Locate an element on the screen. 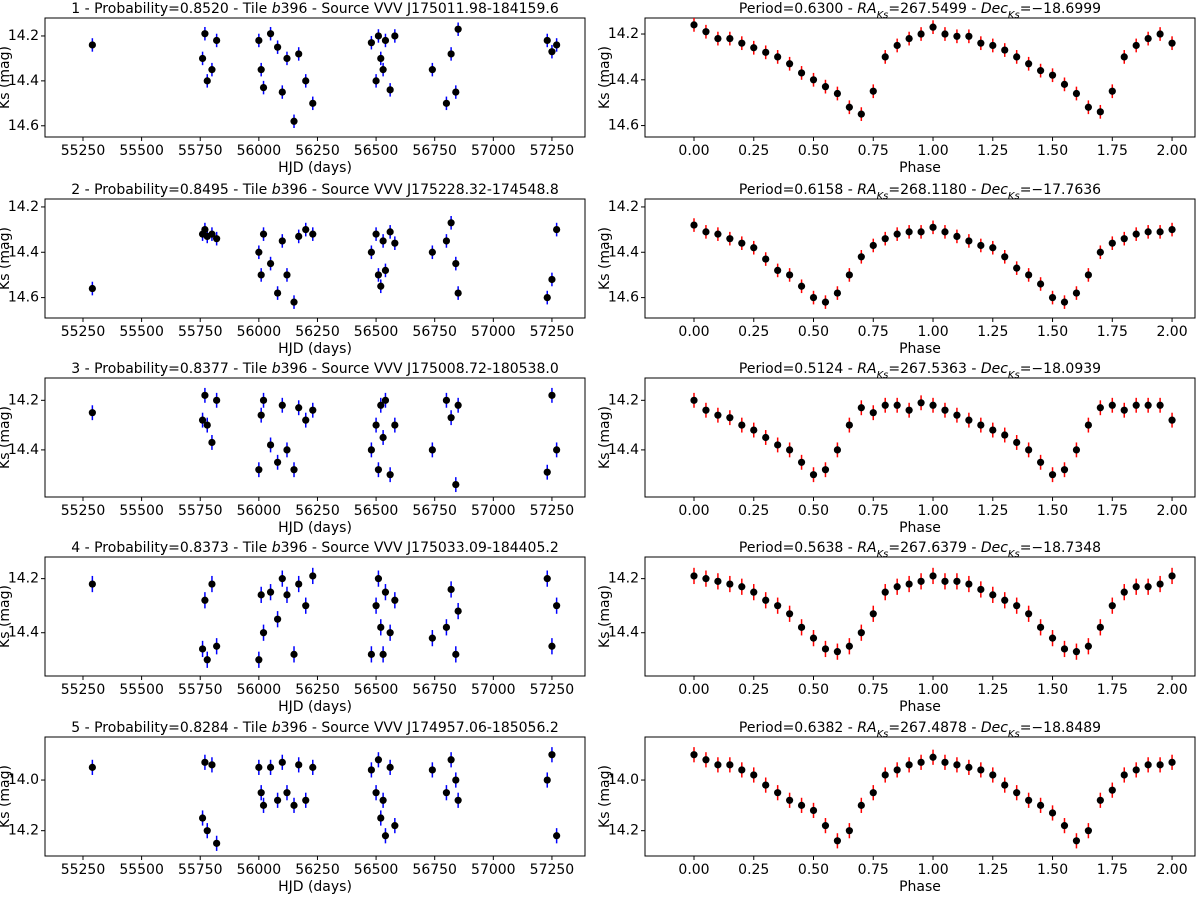  x-tick-label: 55750 is located at coordinates (200, 332).